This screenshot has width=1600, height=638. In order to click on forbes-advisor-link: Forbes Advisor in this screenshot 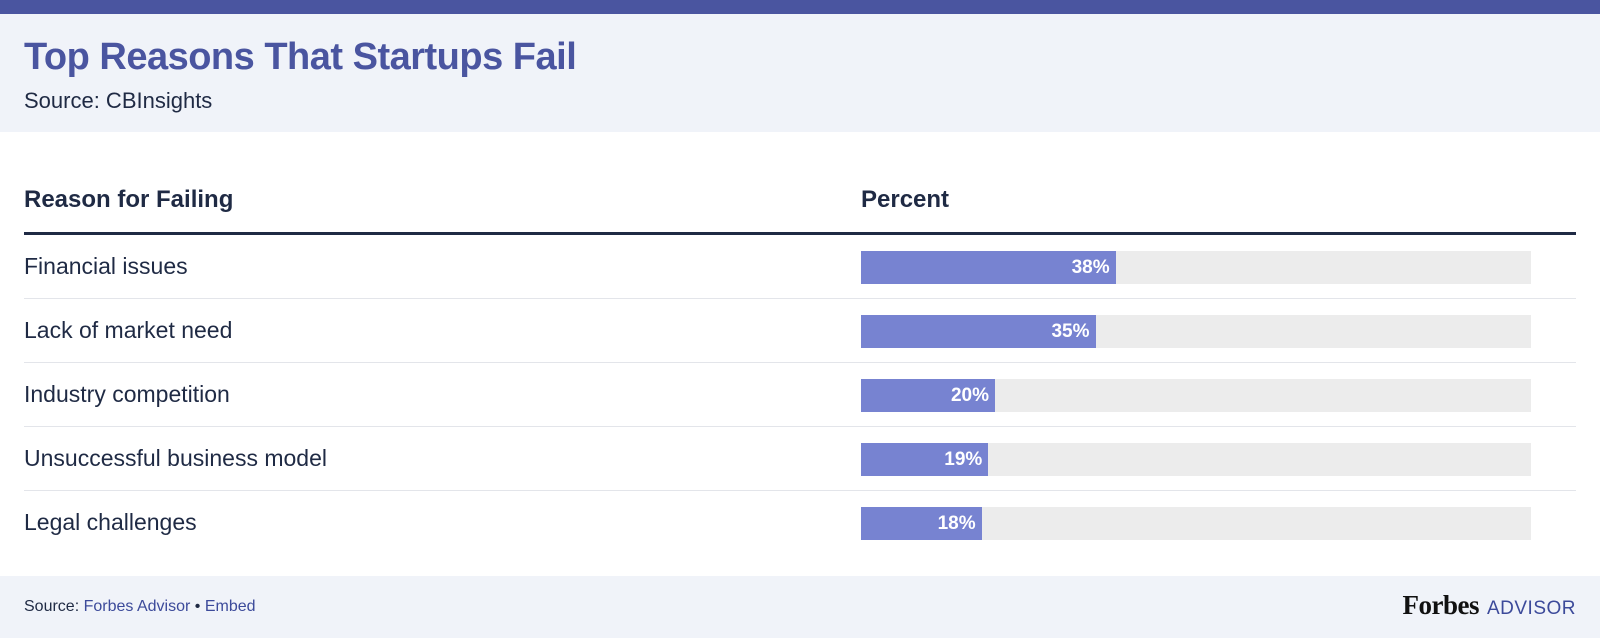, I will do `click(137, 606)`.